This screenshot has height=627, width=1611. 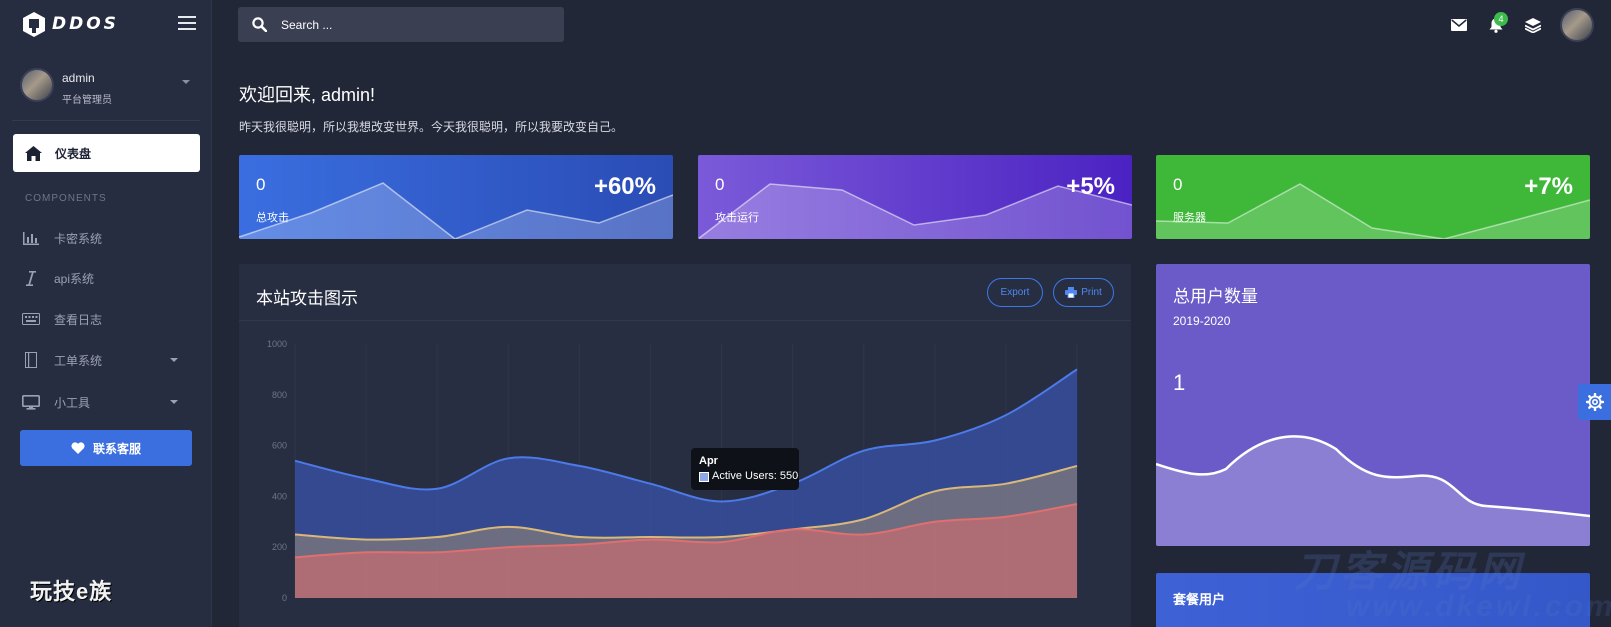 I want to click on sidebar-item-logs: 查看日志, so click(x=108, y=319).